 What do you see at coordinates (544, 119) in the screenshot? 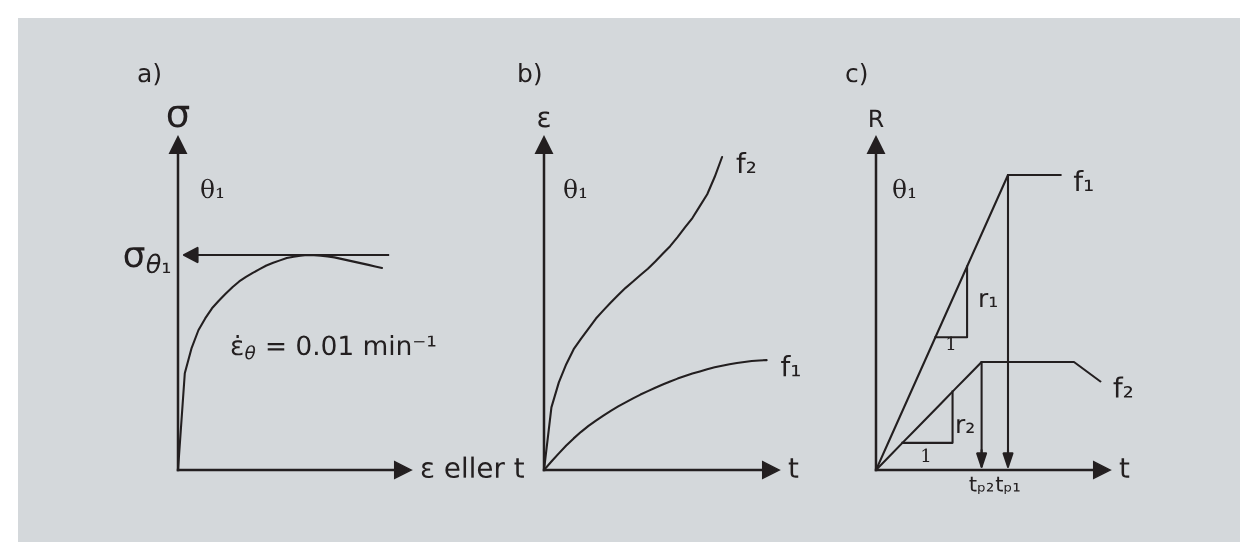
I see `y-axis-title: ε` at bounding box center [544, 119].